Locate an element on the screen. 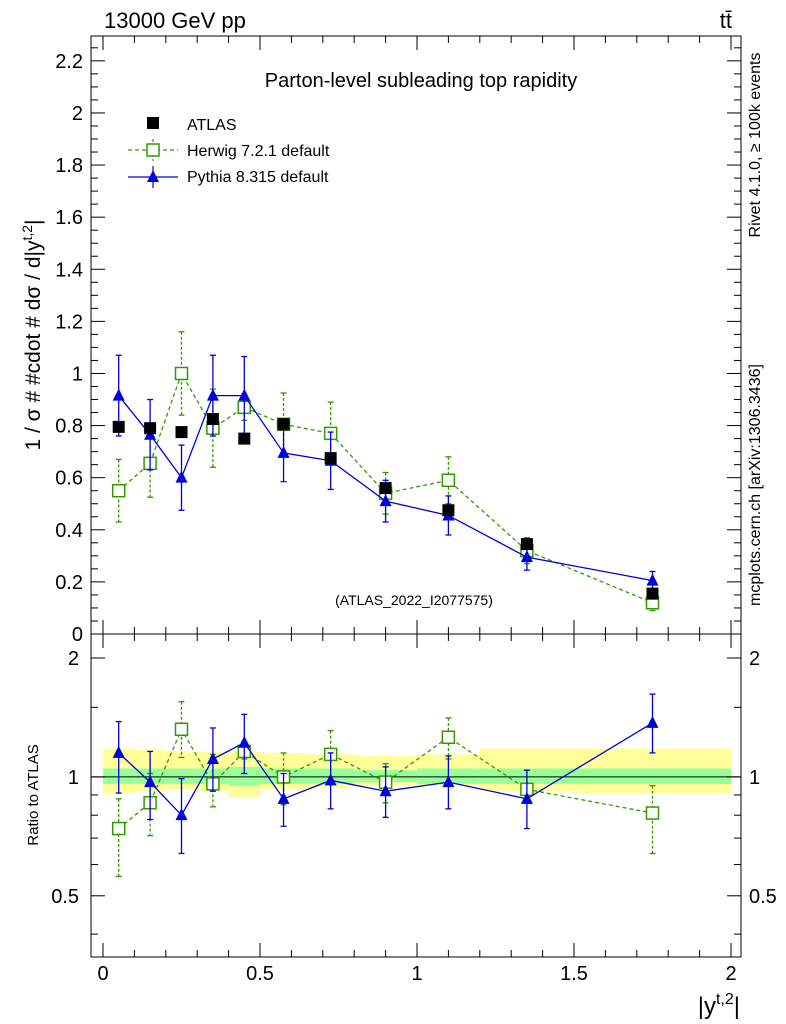 Image resolution: width=786 pixels, height=1024 pixels. legend-pythia-marker is located at coordinates (153, 176).